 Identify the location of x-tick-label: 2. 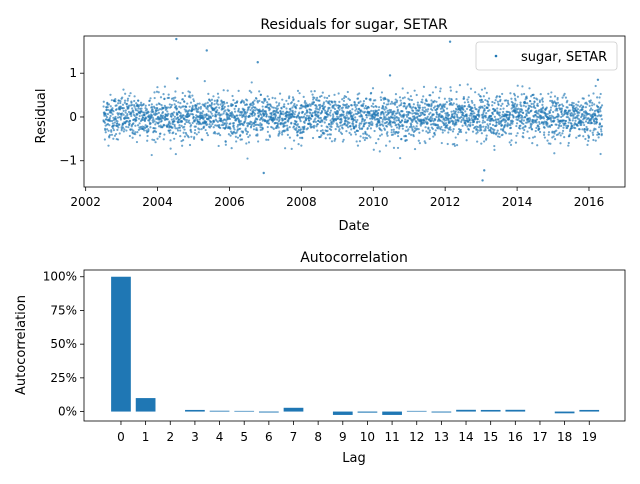
(170, 437).